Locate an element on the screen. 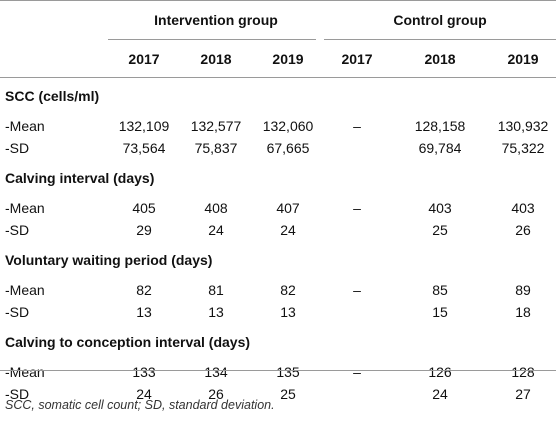  table-cell: 89 is located at coordinates (523, 290).